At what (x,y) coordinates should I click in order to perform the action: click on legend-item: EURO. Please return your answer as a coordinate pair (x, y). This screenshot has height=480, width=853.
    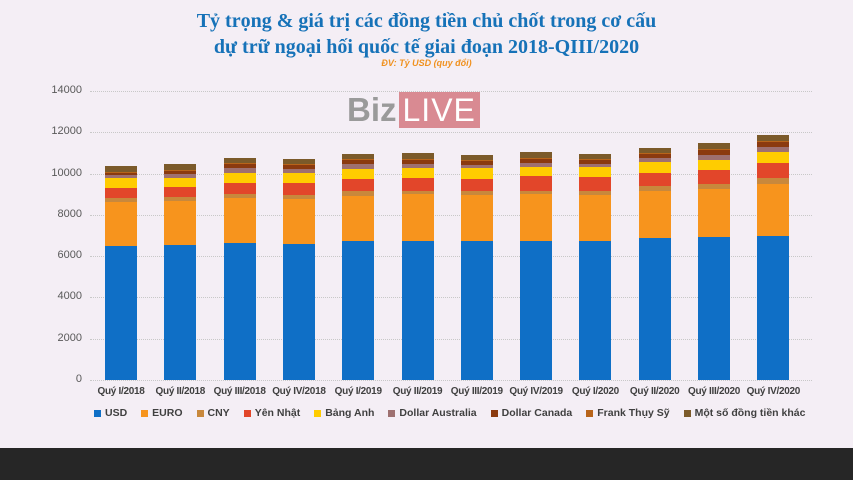
    Looking at the image, I should click on (162, 413).